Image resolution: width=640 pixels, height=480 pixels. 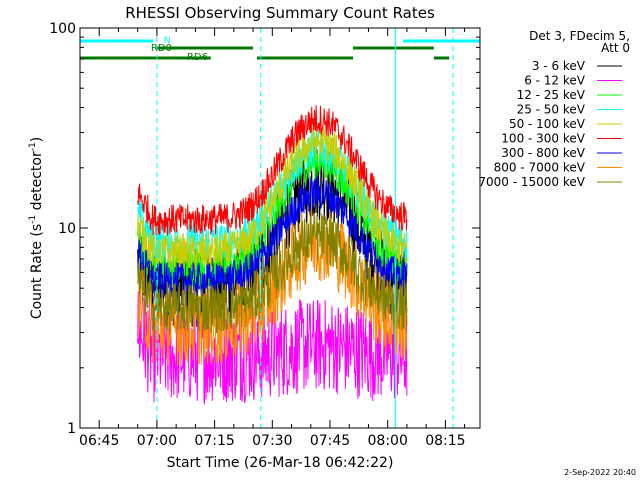 What do you see at coordinates (600, 472) in the screenshot?
I see `footer-timestamp: 2-Sep-2022 20:40` at bounding box center [600, 472].